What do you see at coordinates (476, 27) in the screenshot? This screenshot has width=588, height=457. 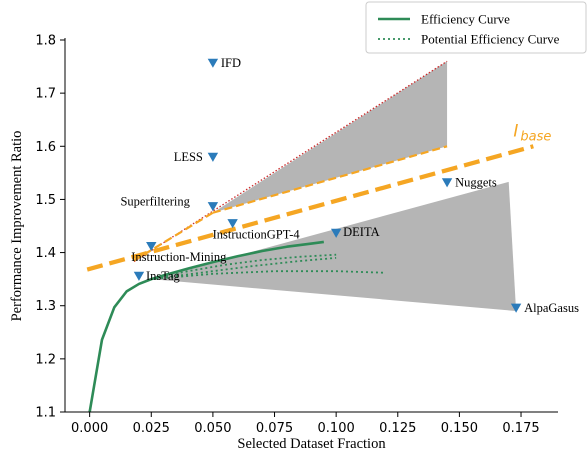 I see `legend-box` at bounding box center [476, 27].